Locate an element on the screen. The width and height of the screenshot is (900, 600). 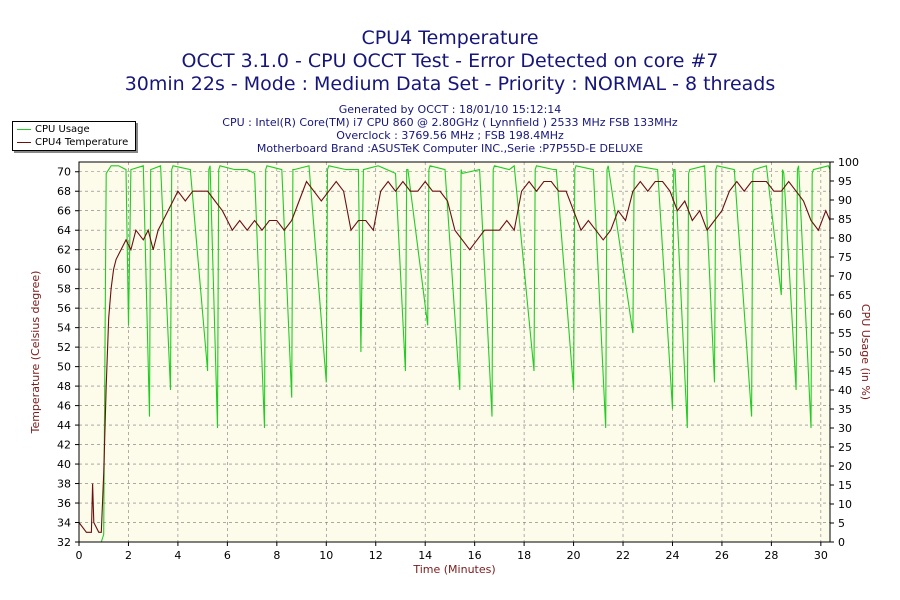
y2-tick-label: 35 is located at coordinates (845, 409).